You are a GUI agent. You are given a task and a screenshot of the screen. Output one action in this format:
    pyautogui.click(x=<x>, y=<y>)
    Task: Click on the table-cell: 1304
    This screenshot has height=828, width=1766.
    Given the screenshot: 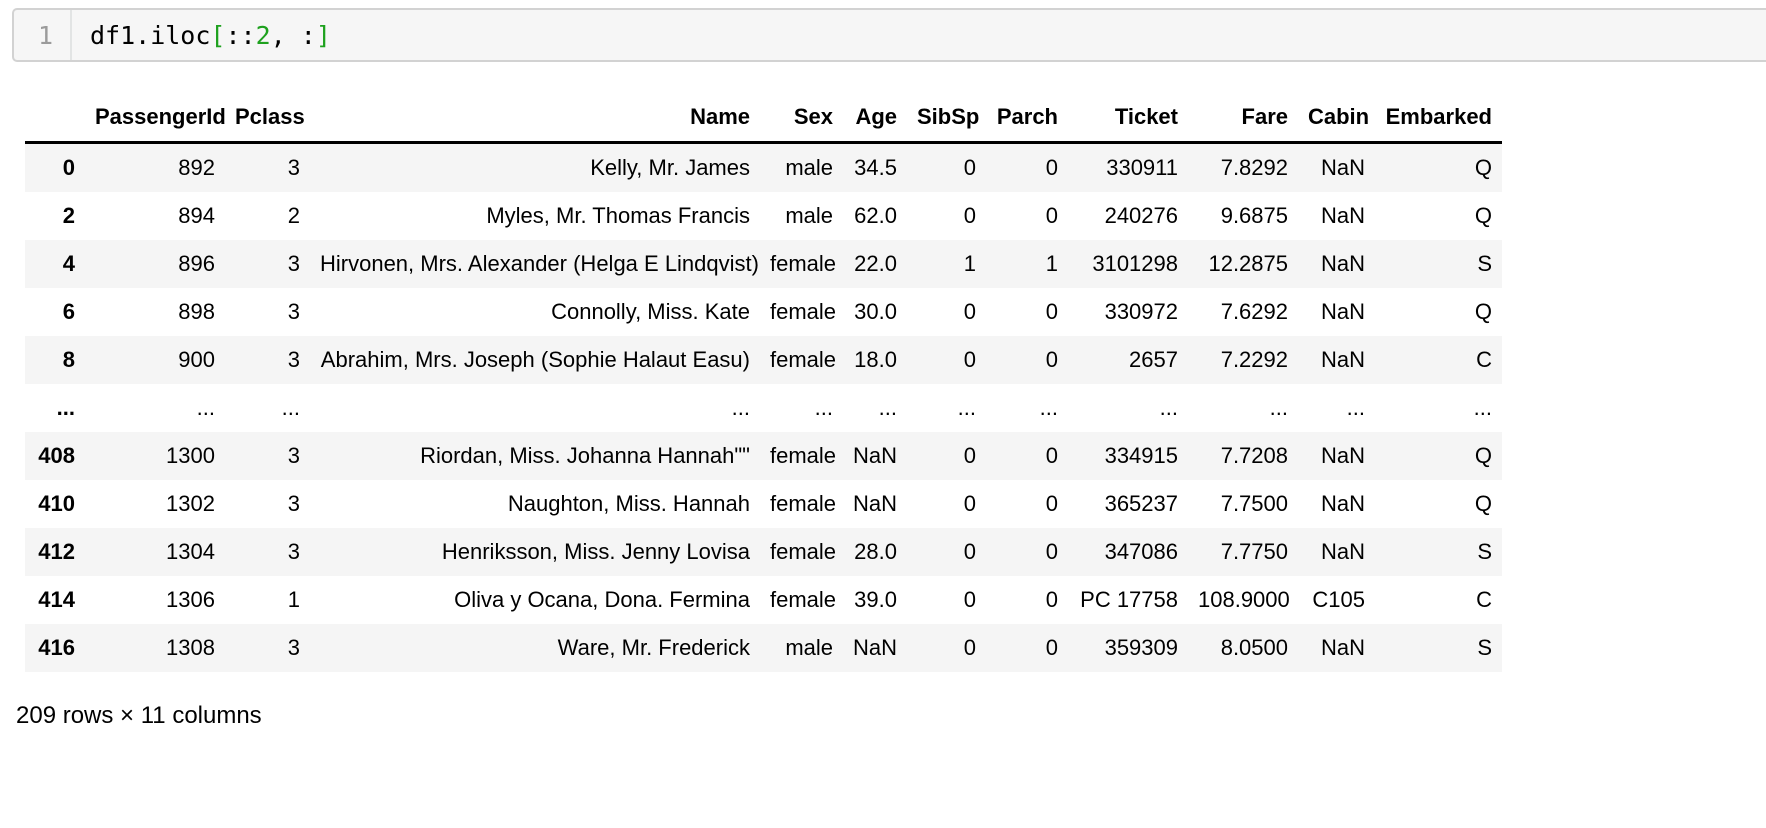 What is the action you would take?
    pyautogui.click(x=190, y=551)
    